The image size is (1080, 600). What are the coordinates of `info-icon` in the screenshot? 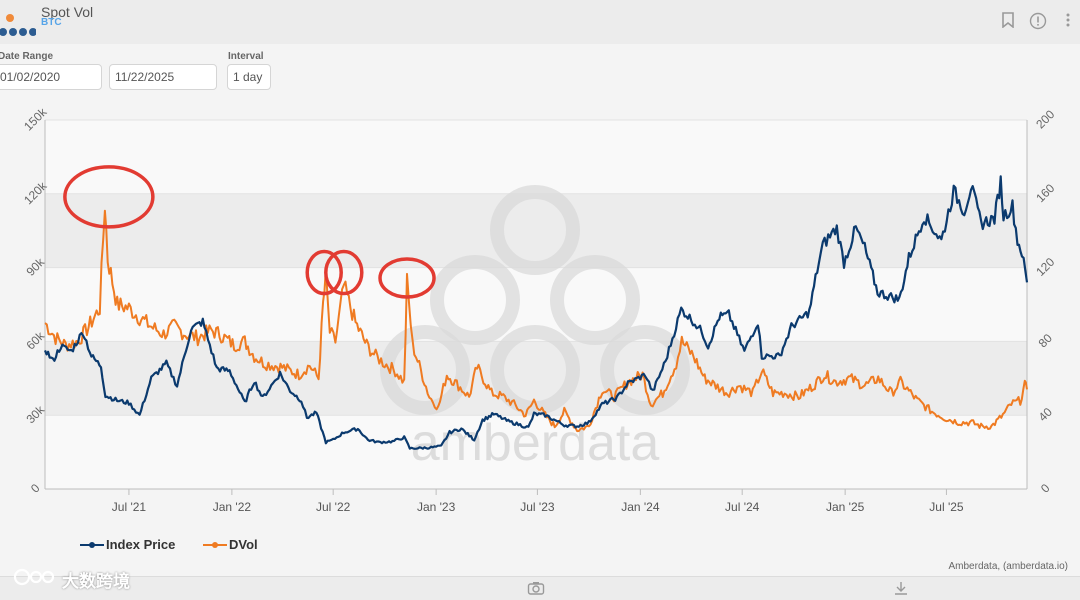 It's located at (1038, 22).